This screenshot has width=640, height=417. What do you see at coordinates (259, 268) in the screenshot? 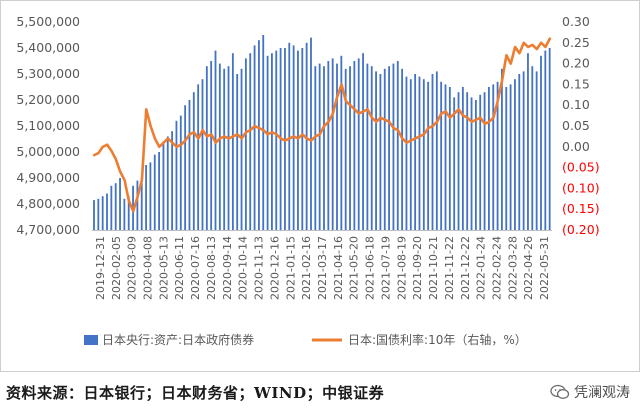
I see `x-tick-label: 2020-11-13` at bounding box center [259, 268].